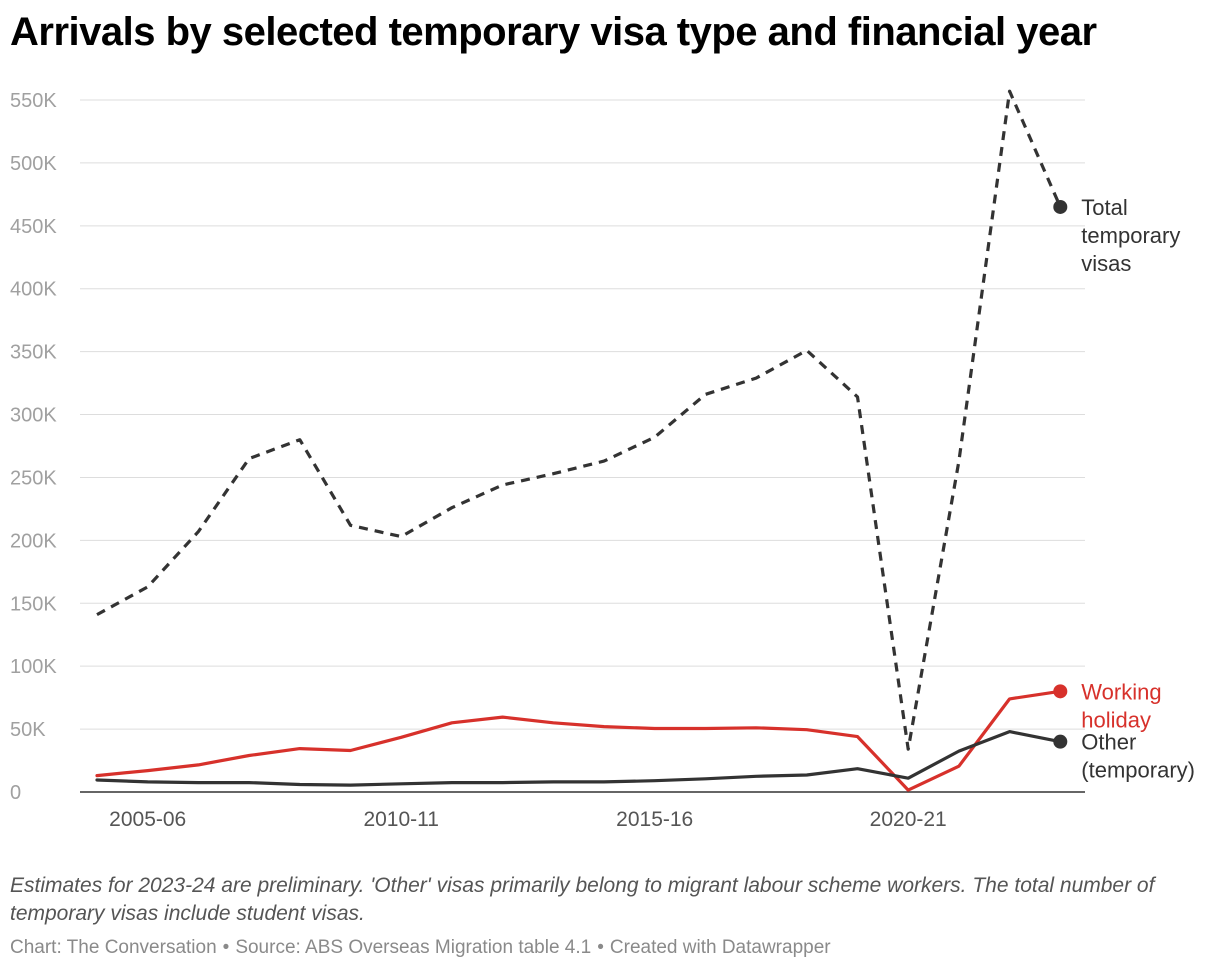 The image size is (1220, 974). I want to click on y-tick-label: 550K, so click(33, 101).